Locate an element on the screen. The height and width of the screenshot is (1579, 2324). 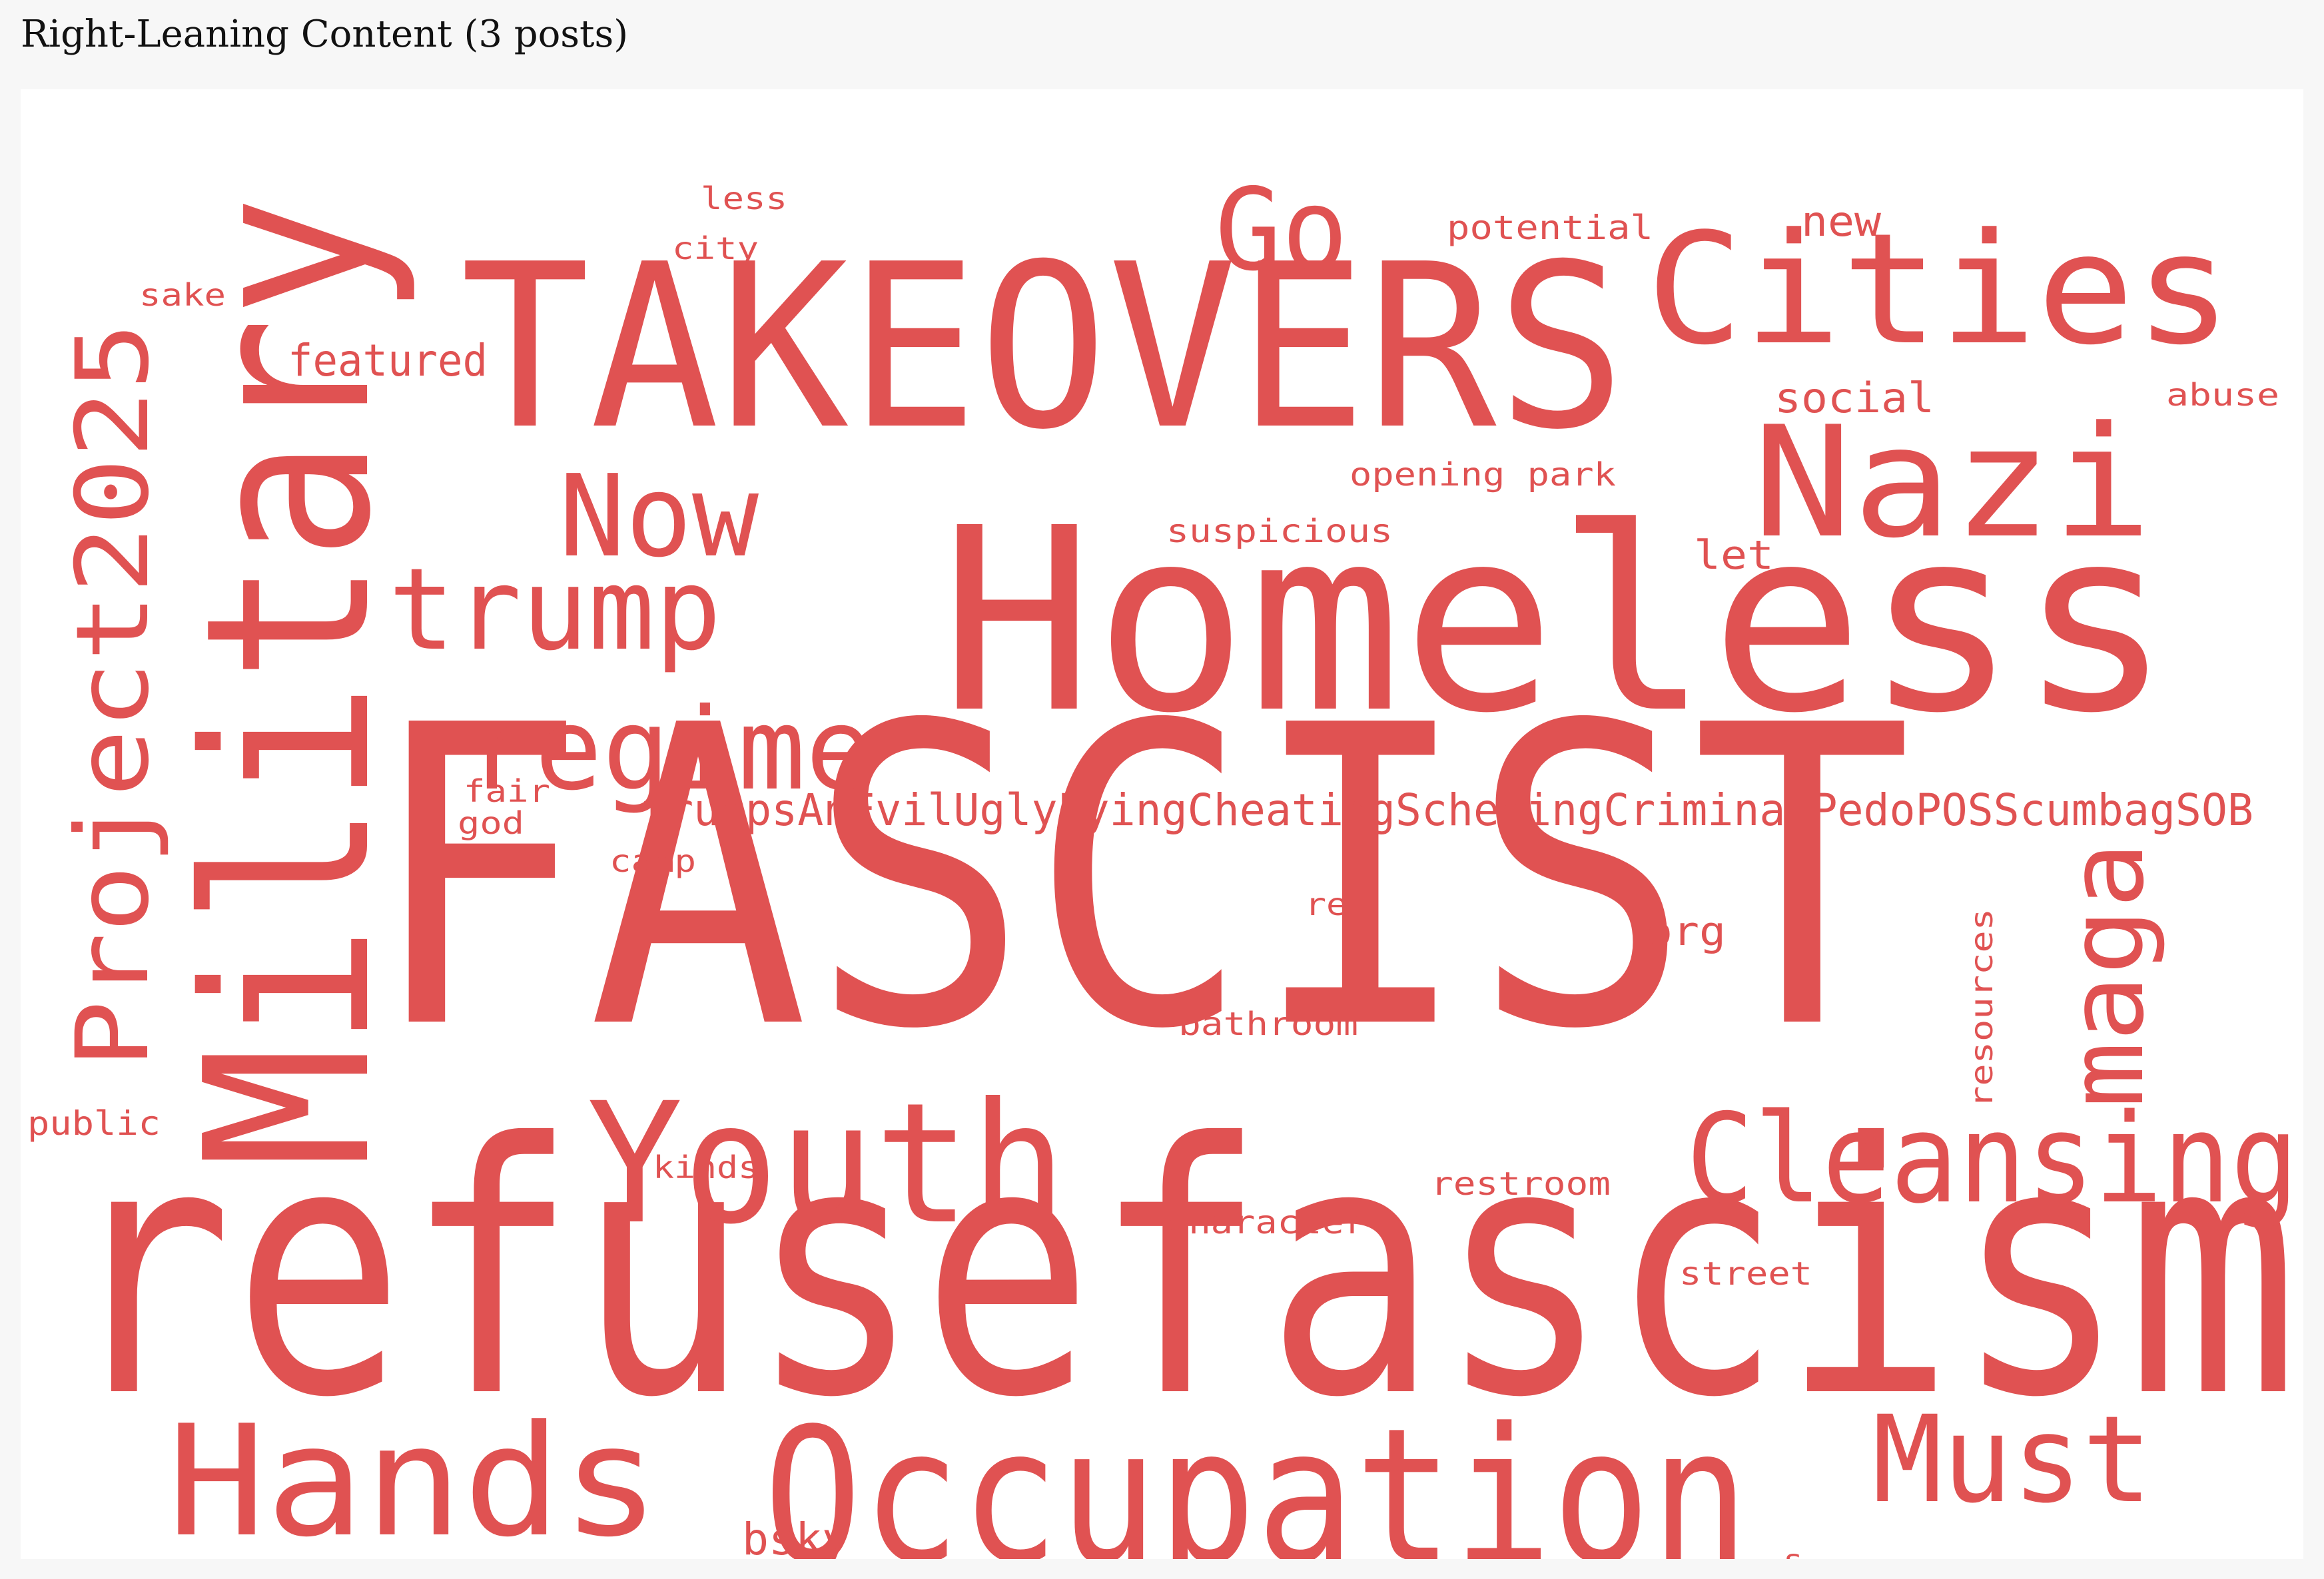
panel-title: Right-Leaning Content (3 posts) is located at coordinates (325, 34).